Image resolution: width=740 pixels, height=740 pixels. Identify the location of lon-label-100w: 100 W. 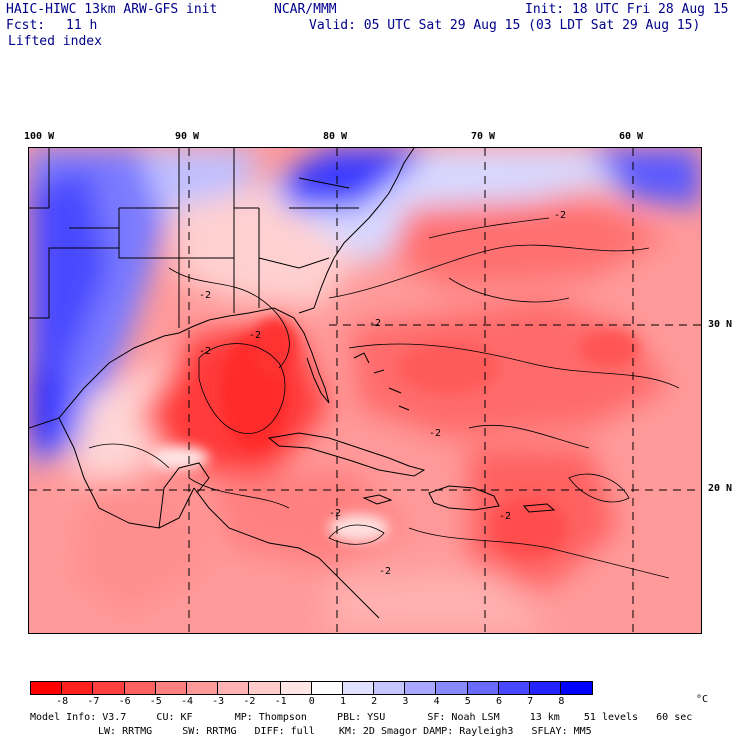
(39, 136).